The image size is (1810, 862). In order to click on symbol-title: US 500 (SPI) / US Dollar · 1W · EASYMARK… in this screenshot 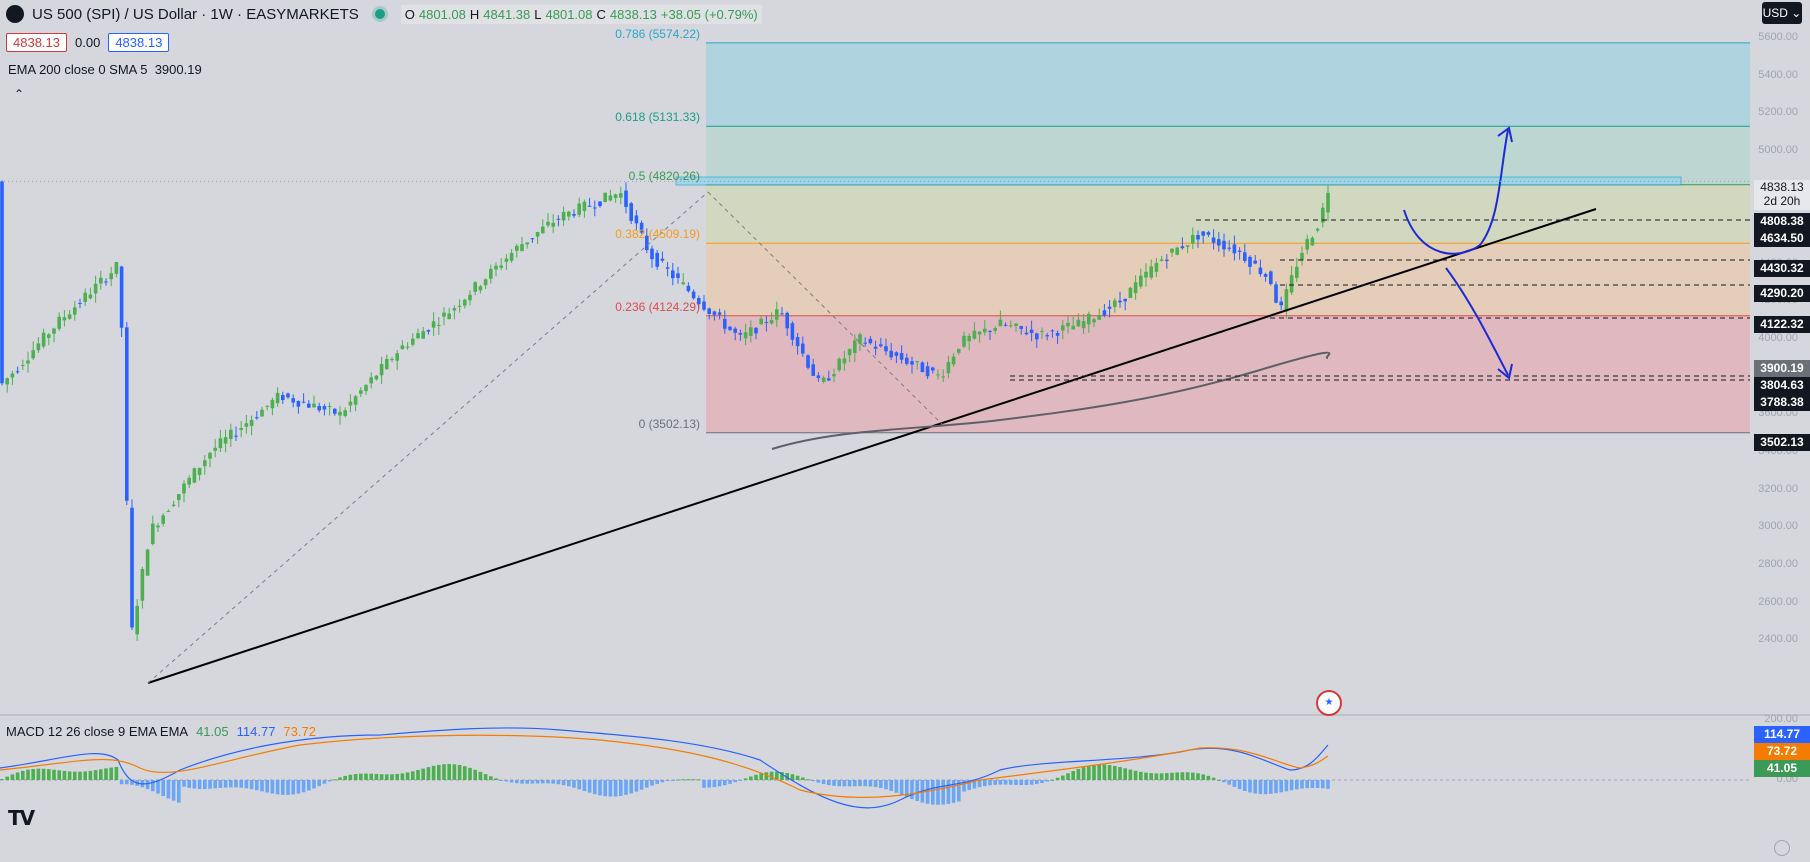, I will do `click(195, 14)`.